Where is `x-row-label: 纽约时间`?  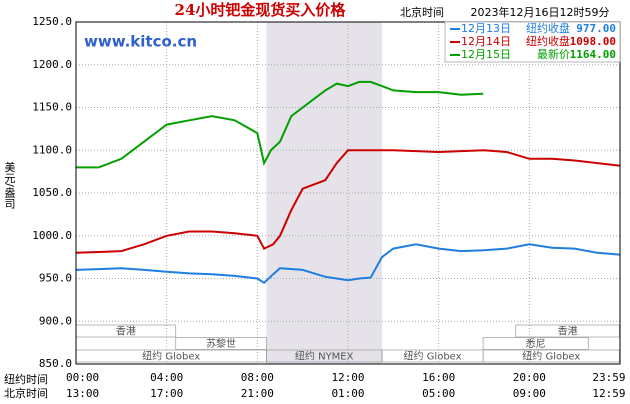 x-row-label: 纽约时间 is located at coordinates (26, 379).